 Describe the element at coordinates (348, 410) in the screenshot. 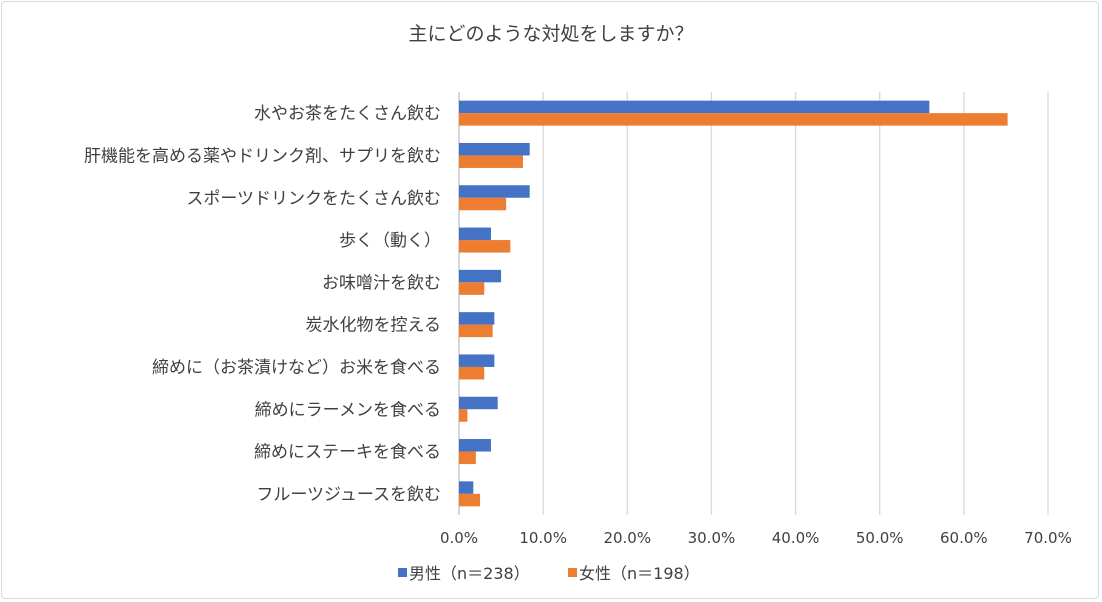

I see `category-label: 締めにラーメンを食べる` at that location.